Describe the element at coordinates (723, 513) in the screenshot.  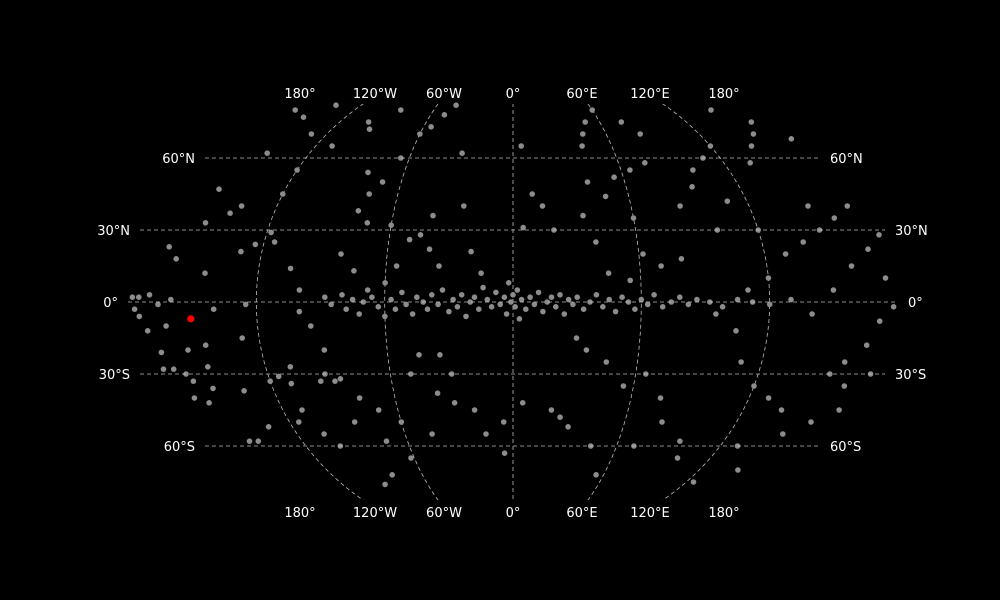
I see `meridian-label-bottom: 180°` at that location.